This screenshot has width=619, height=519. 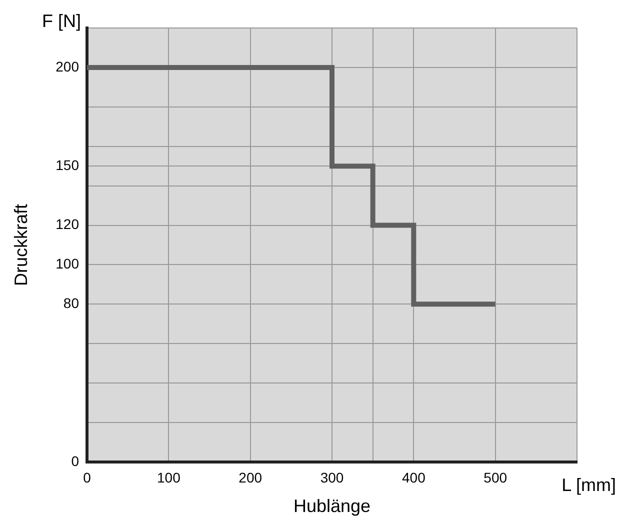 I want to click on y-tick-label: 80, so click(x=71, y=303).